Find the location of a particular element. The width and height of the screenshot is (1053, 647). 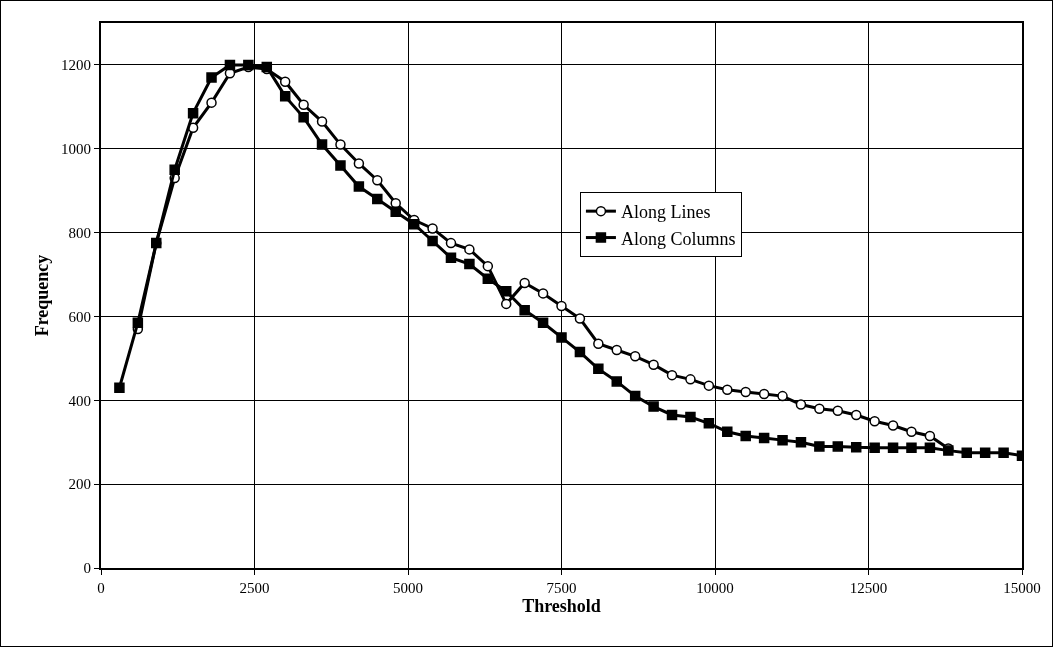

x-tick-label: 0 is located at coordinates (101, 588).